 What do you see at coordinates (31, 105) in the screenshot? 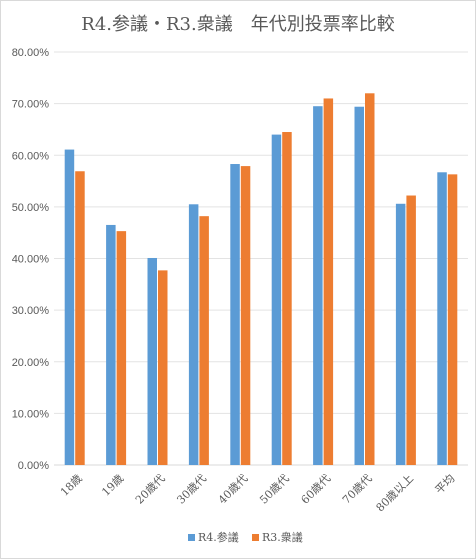
I see `y-tick-label: 70.00%` at bounding box center [31, 105].